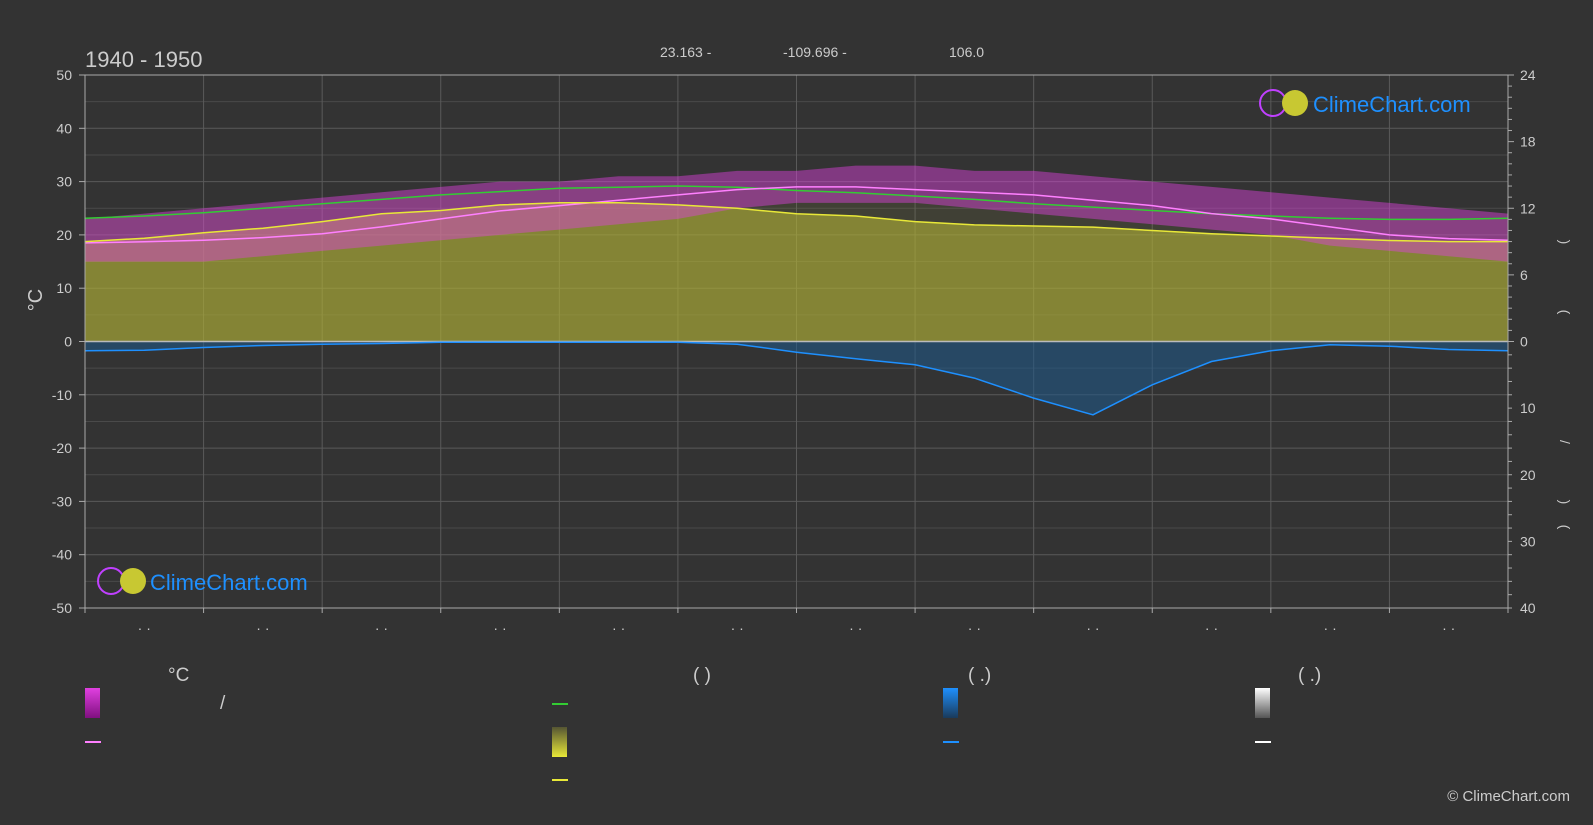 The image size is (1593, 825). I want to click on left-tick-label: -30, so click(62, 501).